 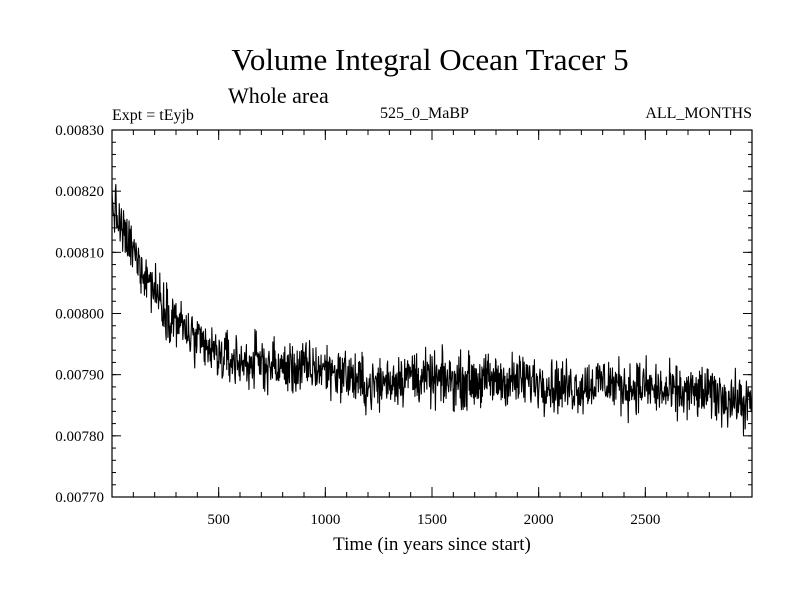 What do you see at coordinates (539, 520) in the screenshot?
I see `x-tick-label: 2000` at bounding box center [539, 520].